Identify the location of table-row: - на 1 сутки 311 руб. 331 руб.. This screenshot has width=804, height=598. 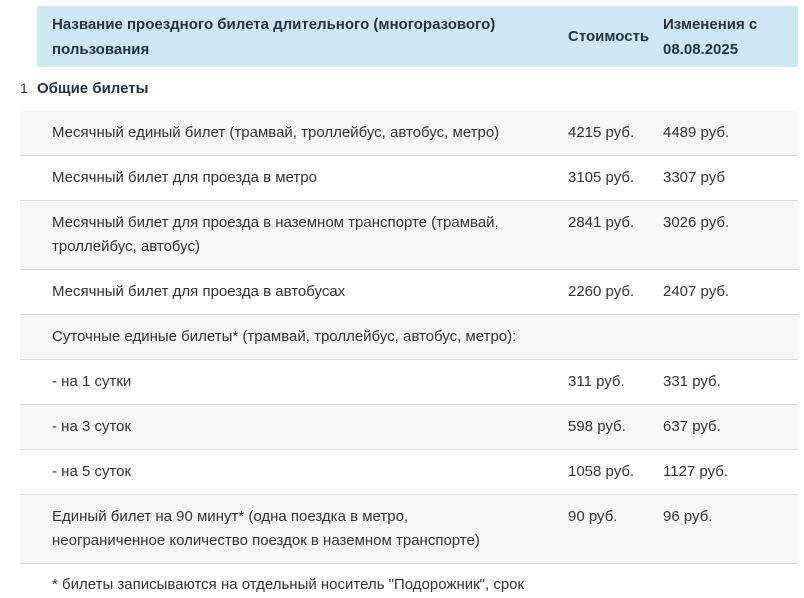
(409, 381).